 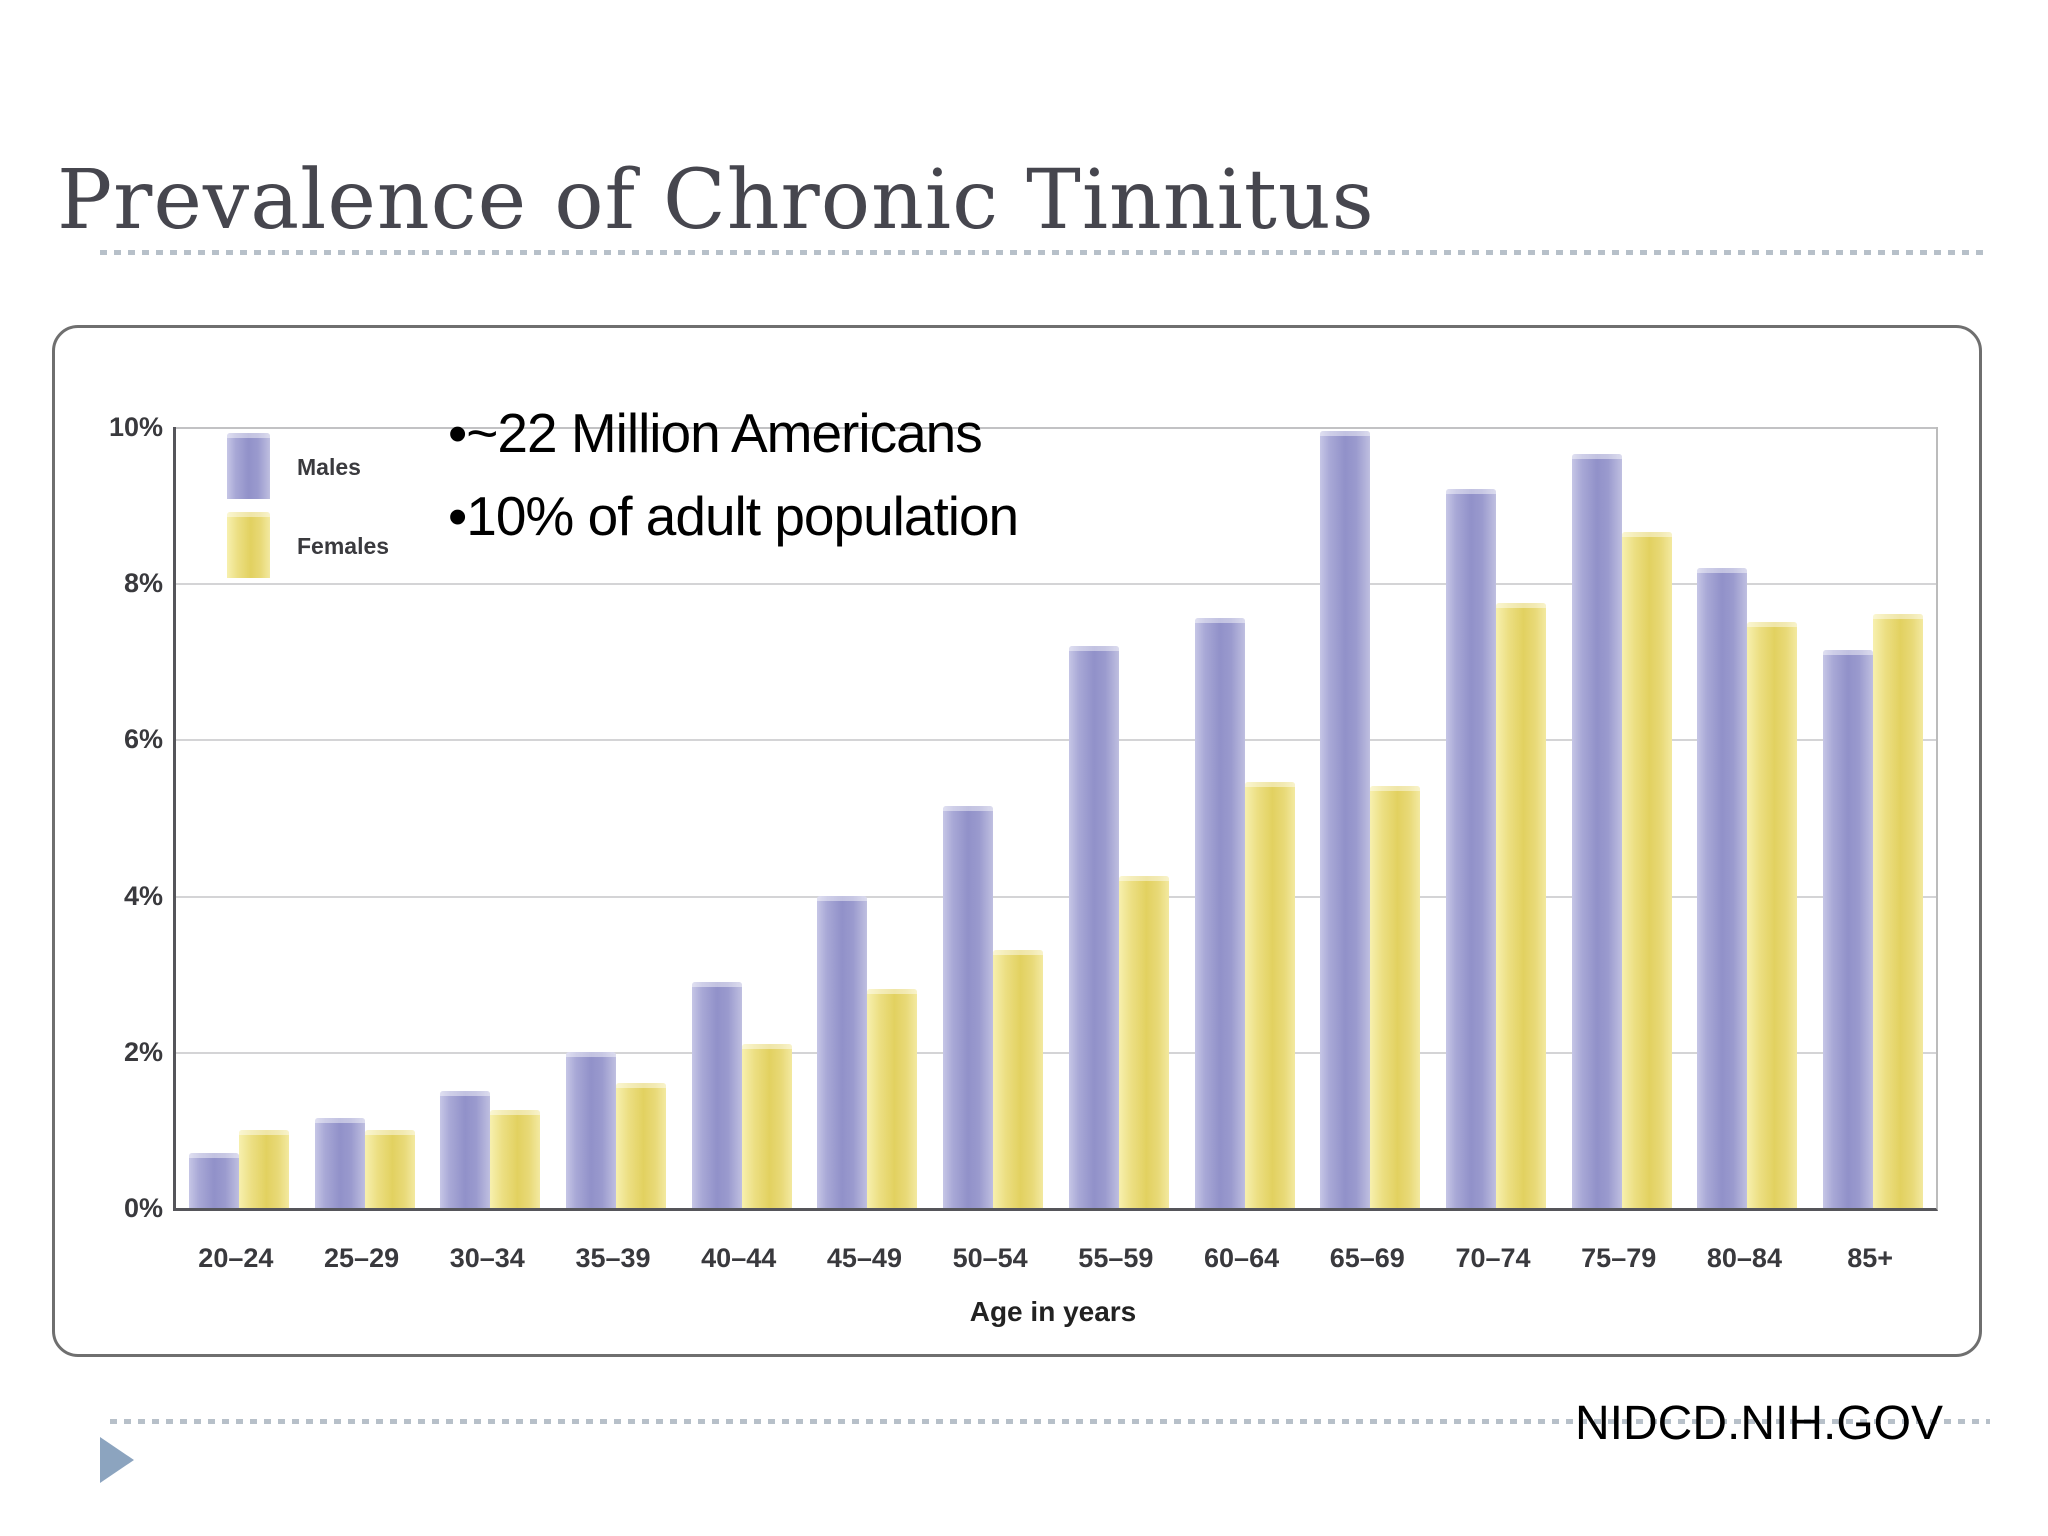 What do you see at coordinates (1056, 740) in the screenshot?
I see `gridline-6pct` at bounding box center [1056, 740].